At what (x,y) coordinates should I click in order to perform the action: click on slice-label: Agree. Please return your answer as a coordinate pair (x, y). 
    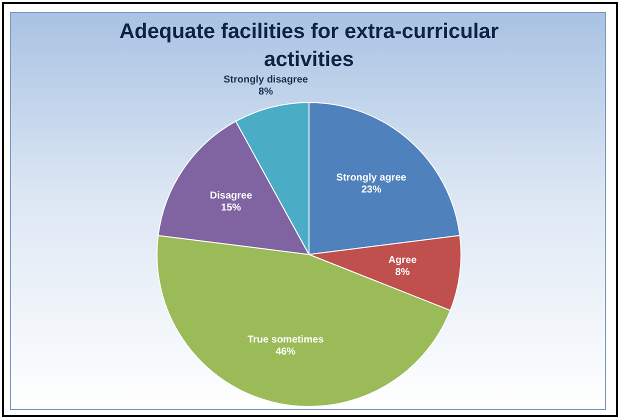
    Looking at the image, I should click on (403, 260).